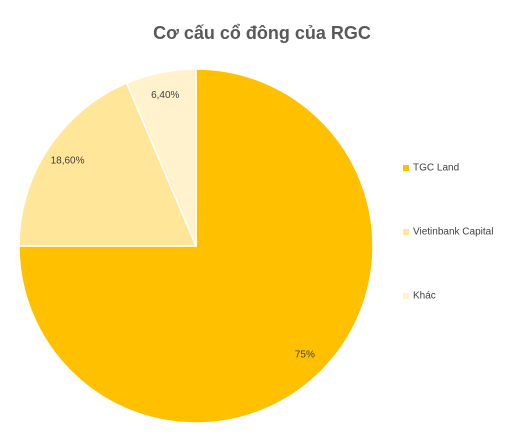 Image resolution: width=521 pixels, height=439 pixels. Describe the element at coordinates (453, 232) in the screenshot. I see `legend-label: Vietinbank Capital` at that location.